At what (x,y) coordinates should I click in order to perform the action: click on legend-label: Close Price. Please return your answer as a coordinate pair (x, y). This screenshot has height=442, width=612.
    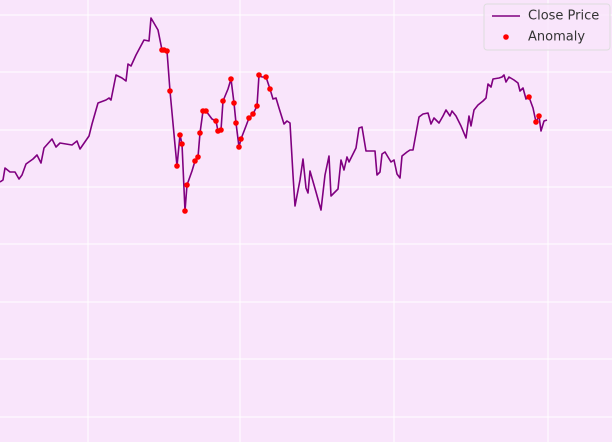
    Looking at the image, I should click on (563, 16).